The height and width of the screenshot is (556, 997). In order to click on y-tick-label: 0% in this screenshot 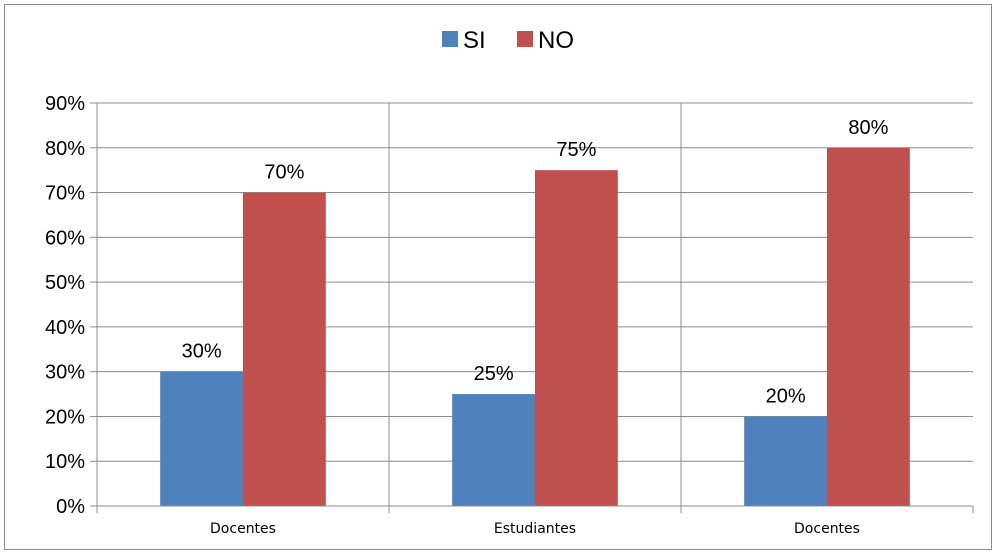, I will do `click(70, 507)`.